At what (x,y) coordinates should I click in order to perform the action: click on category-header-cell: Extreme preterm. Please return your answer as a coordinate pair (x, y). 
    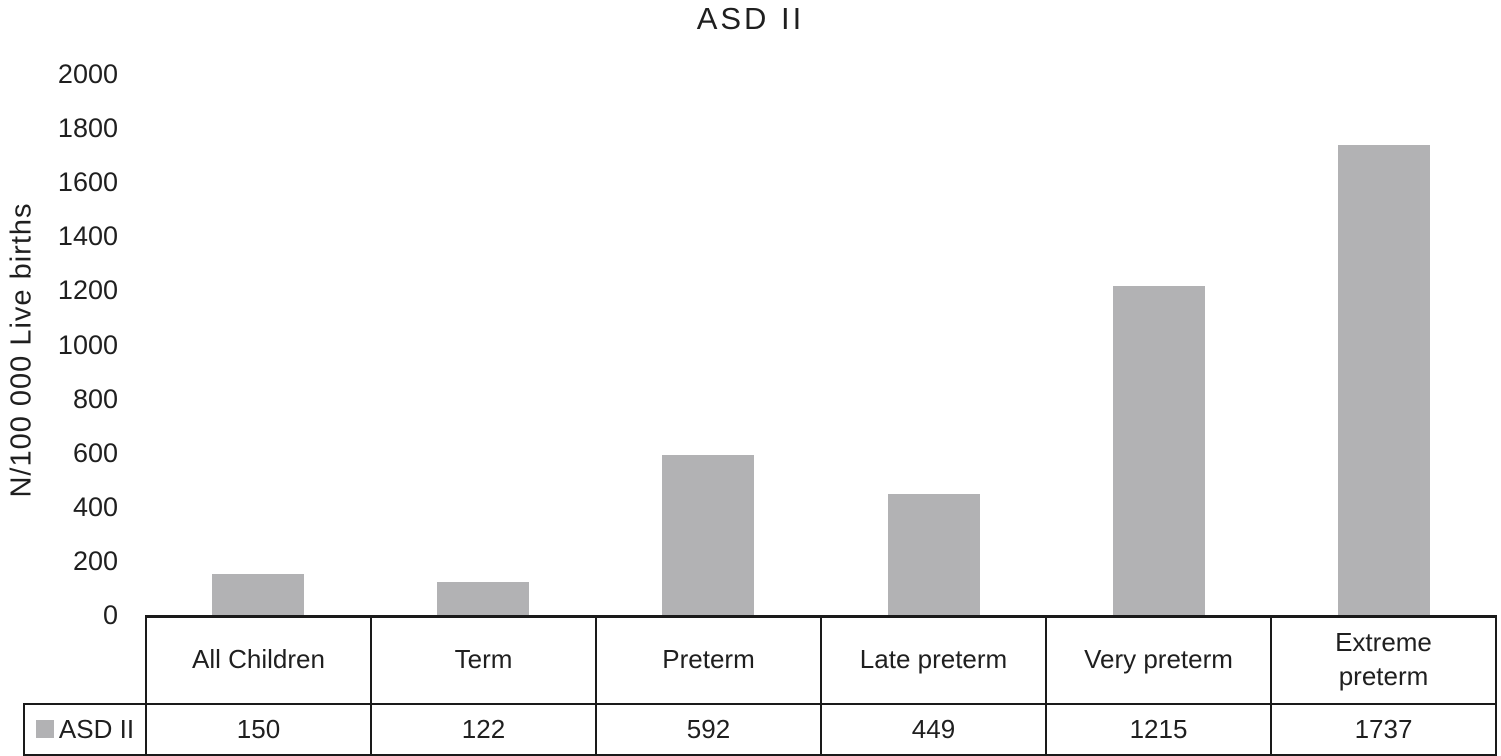
    Looking at the image, I should click on (1383, 660).